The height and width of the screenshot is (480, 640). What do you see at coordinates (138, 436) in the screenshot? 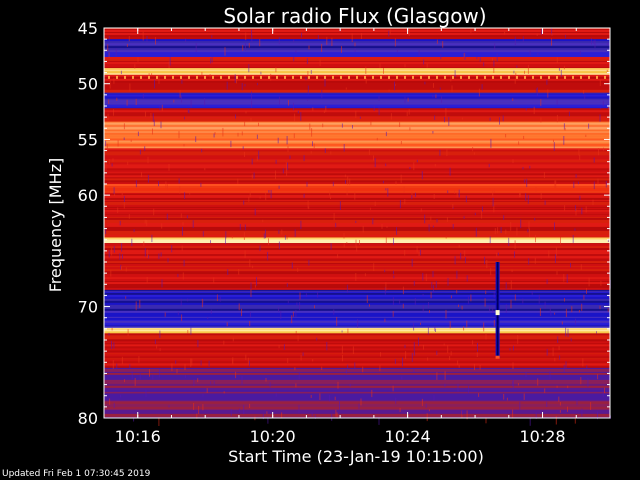
I see `x-tick-label: 10:16` at bounding box center [138, 436].